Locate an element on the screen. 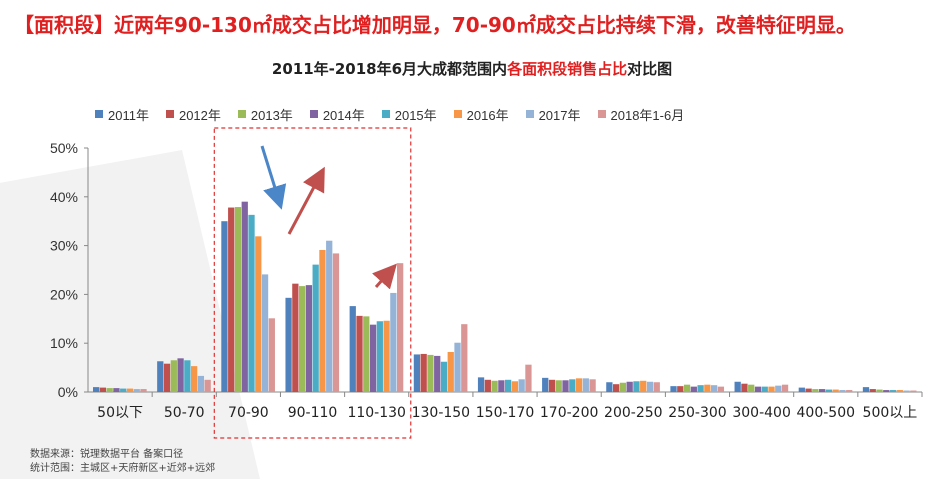  highlight-box is located at coordinates (312, 283).